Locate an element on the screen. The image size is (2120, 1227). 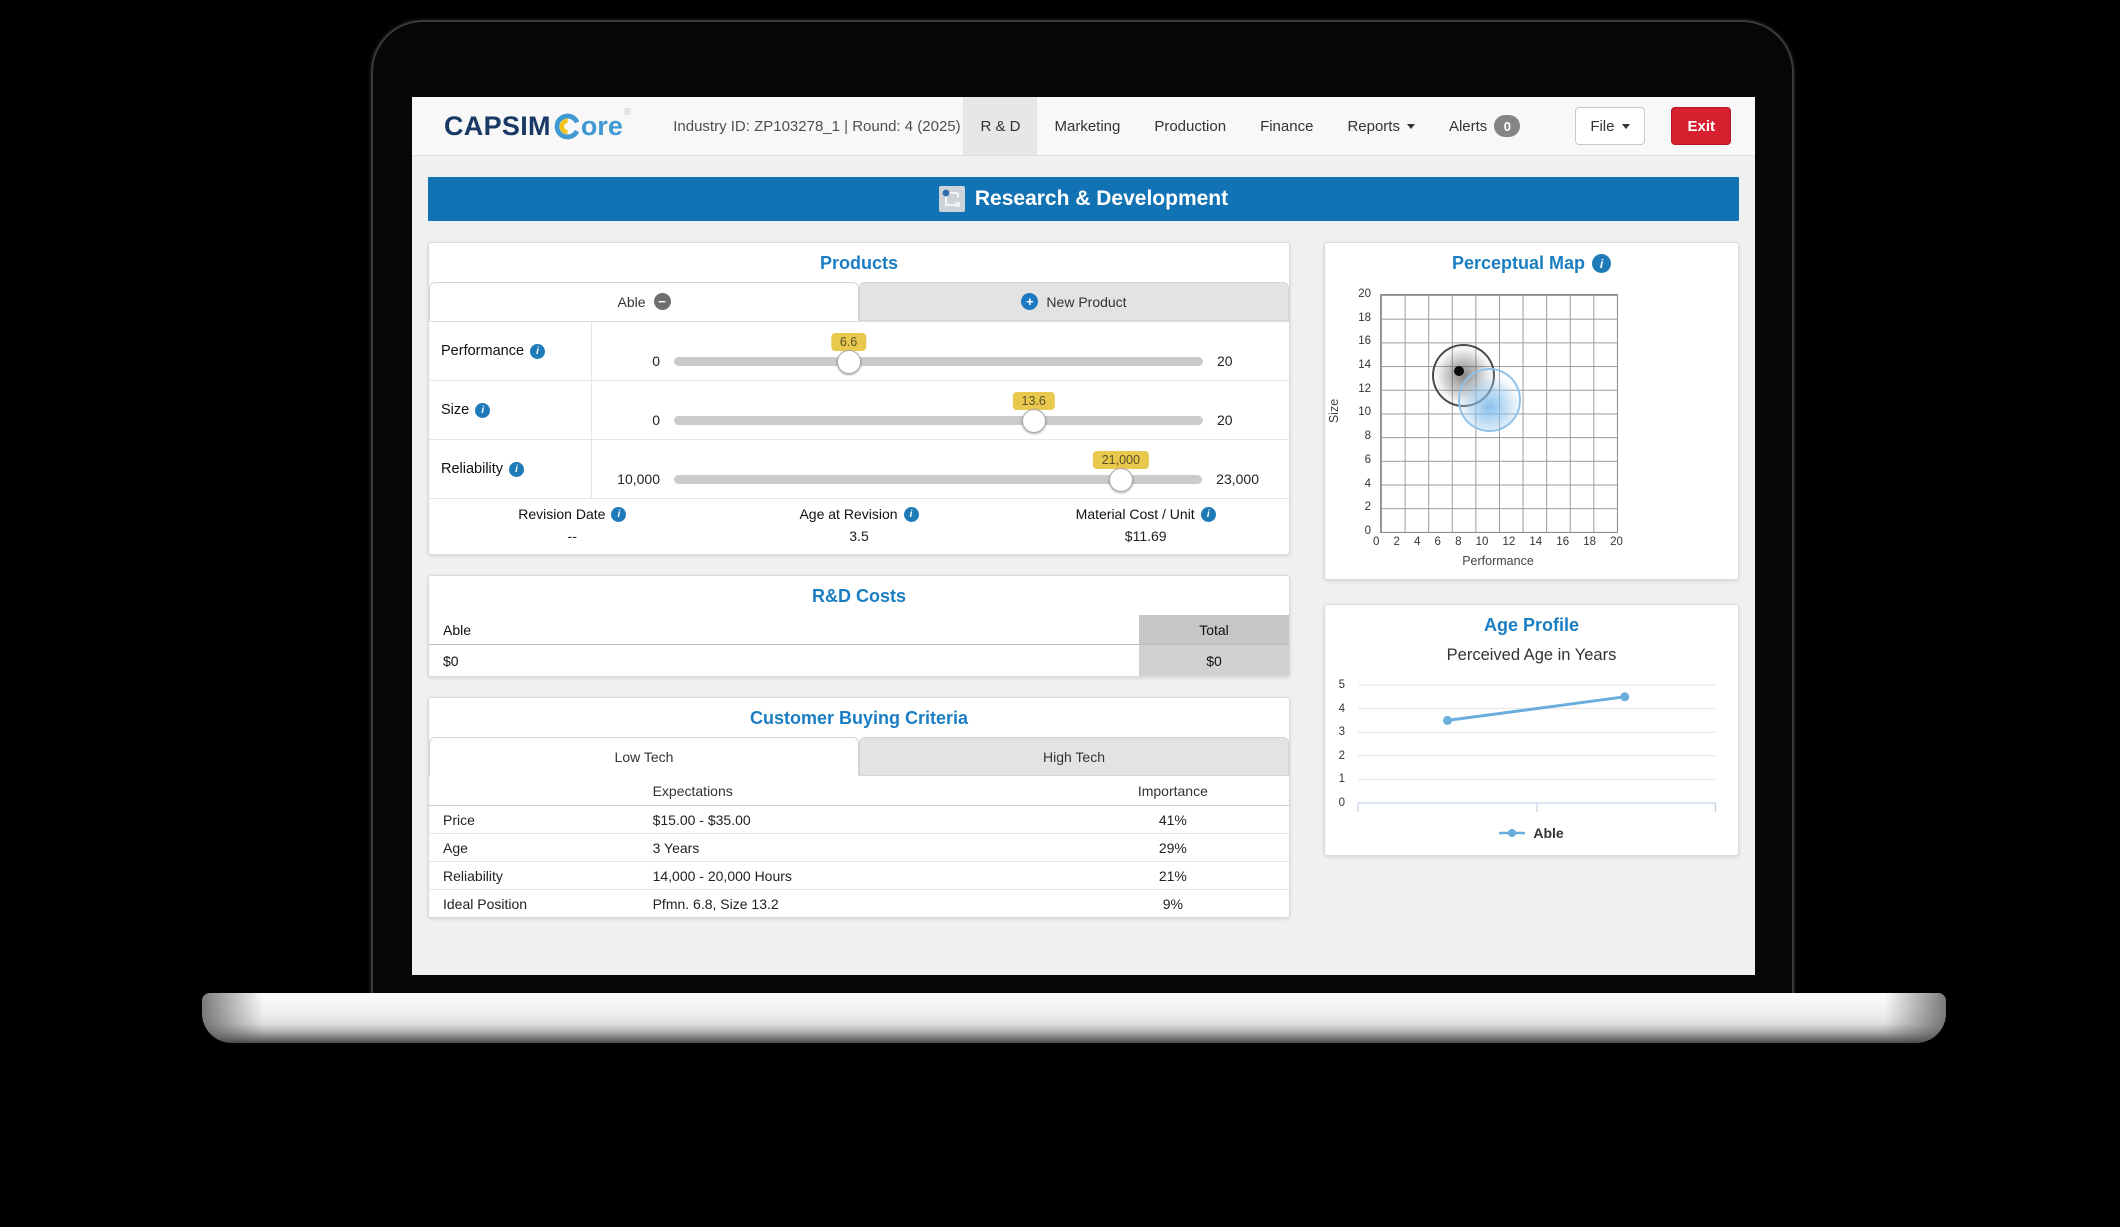
pm-y-tick-label: 8 is located at coordinates (1367, 436).